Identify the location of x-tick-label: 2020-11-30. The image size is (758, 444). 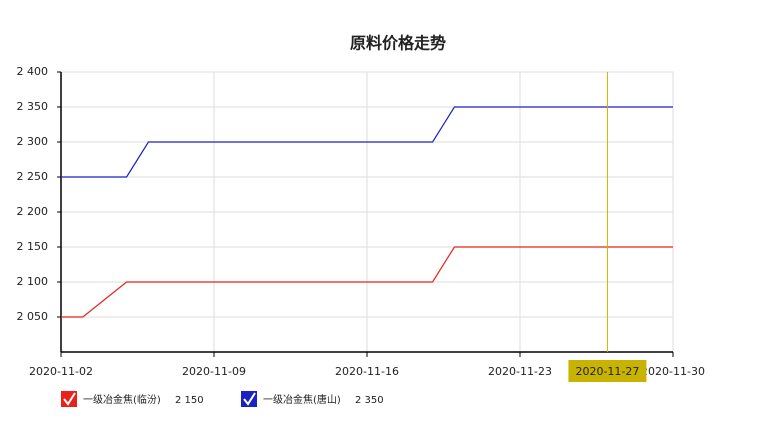
(673, 371).